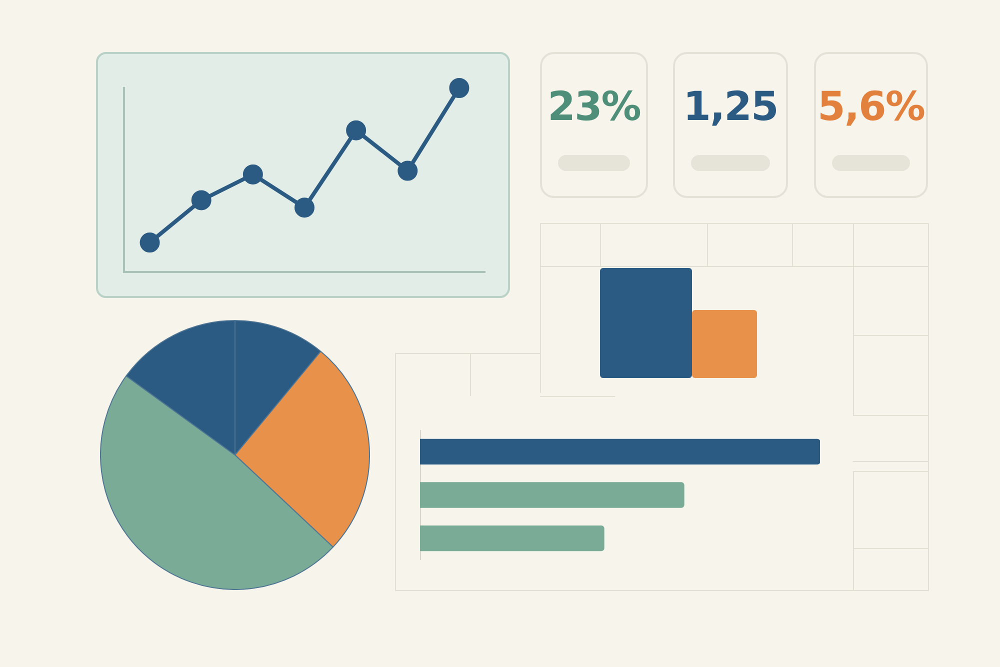 This screenshot has width=1000, height=667. I want to click on text: 5,6%, so click(871, 107).